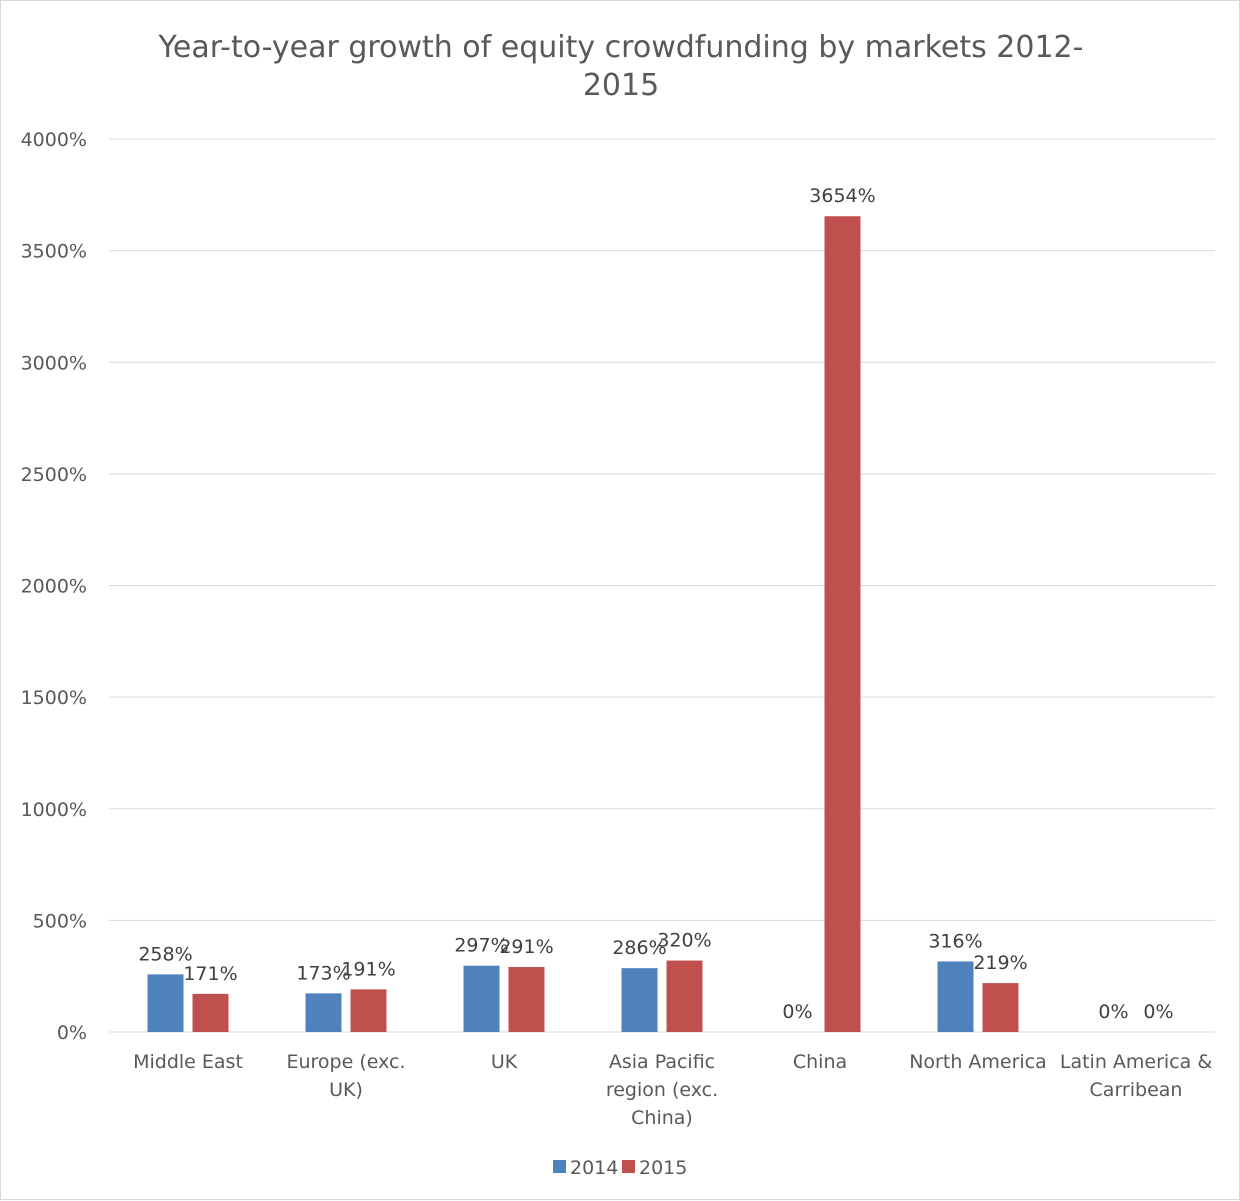 The image size is (1240, 1201). Describe the element at coordinates (1000, 963) in the screenshot. I see `data-label-2015-6: 219%` at that location.